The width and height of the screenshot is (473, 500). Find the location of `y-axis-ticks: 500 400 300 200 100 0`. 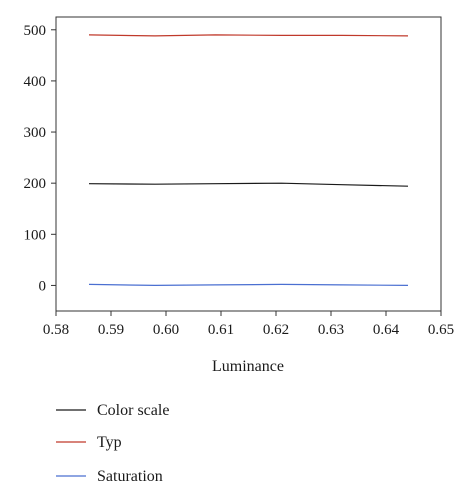

y-axis-ticks: 500 400 300 200 100 0 is located at coordinates (40, 158).